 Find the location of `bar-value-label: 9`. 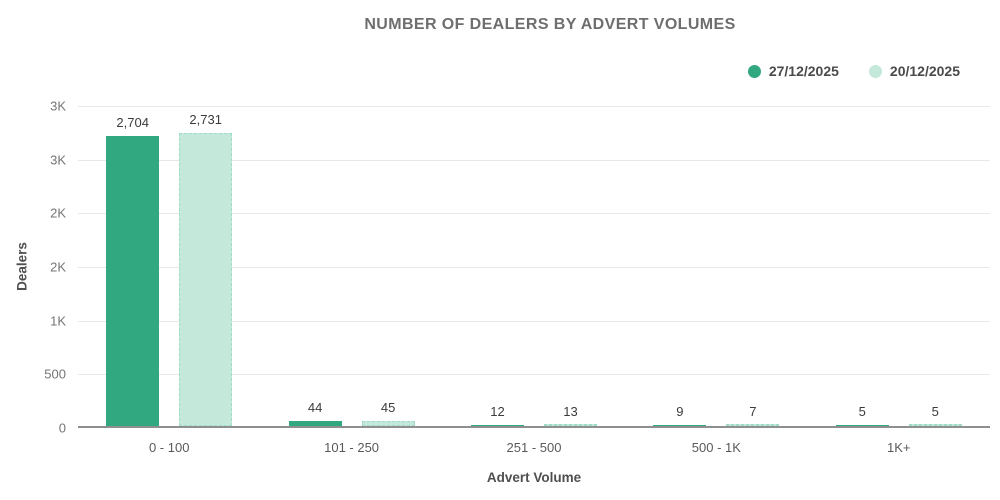

bar-value-label: 9 is located at coordinates (680, 411).